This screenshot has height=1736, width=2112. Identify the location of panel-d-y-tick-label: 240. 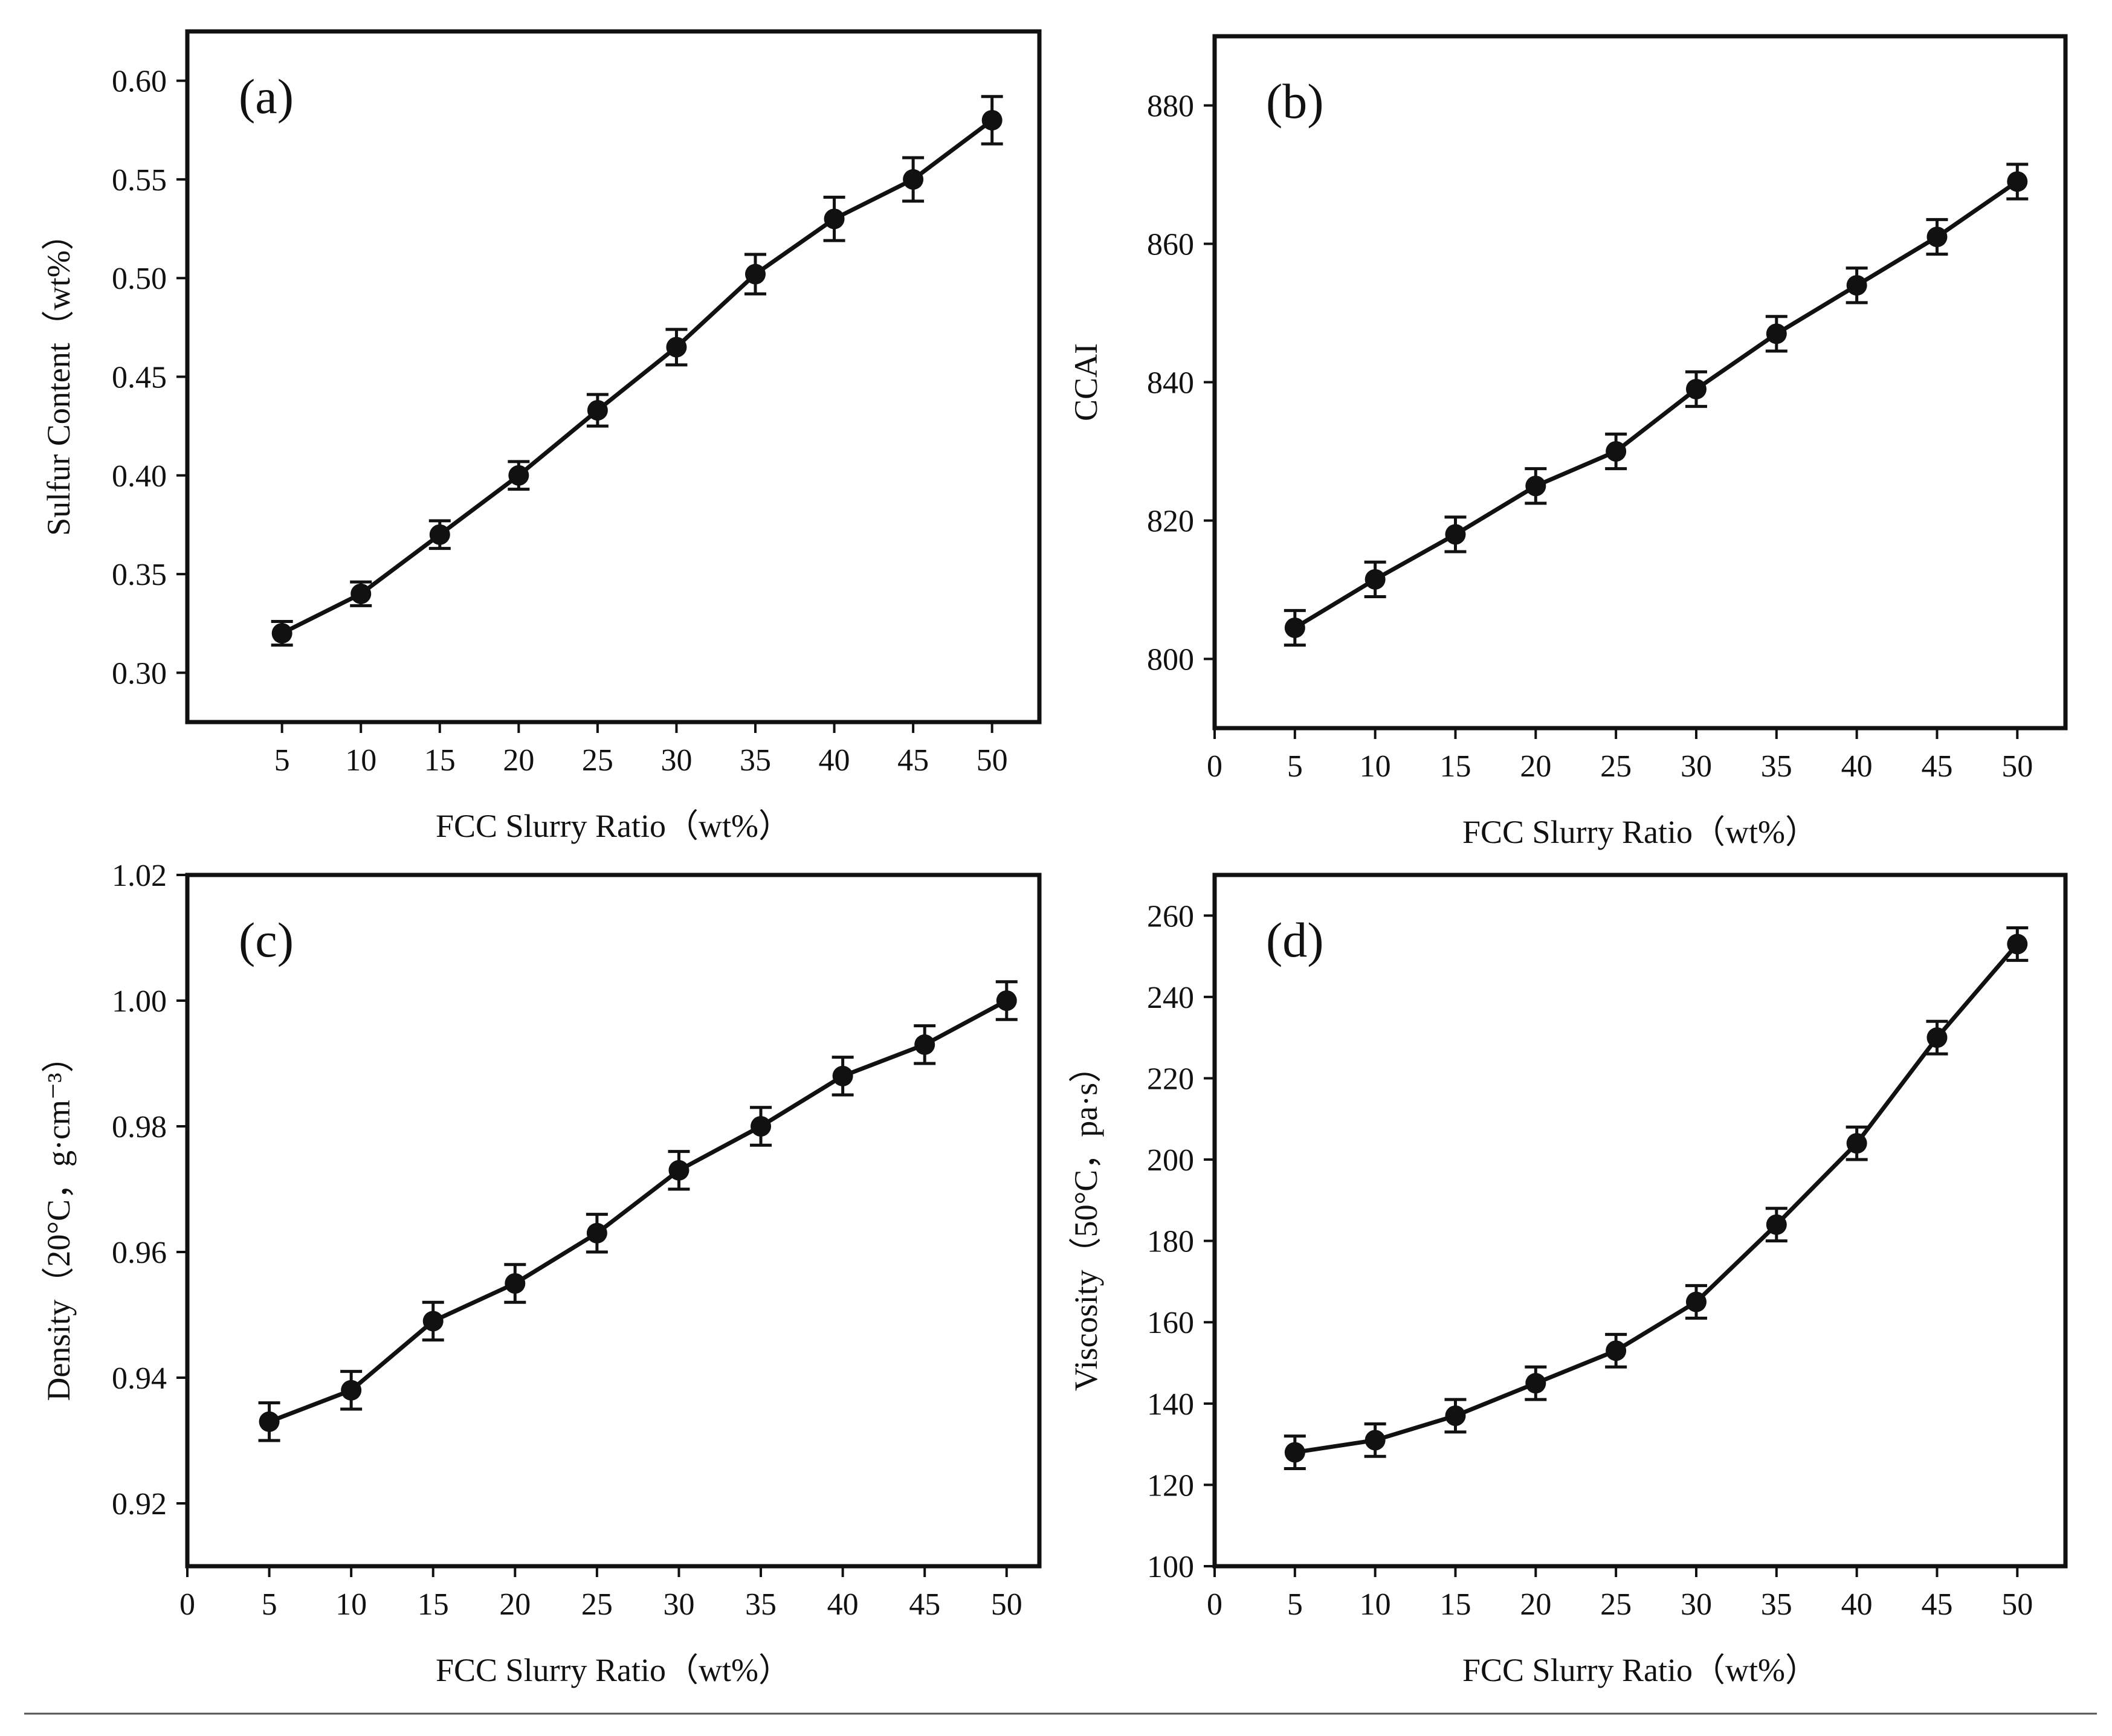
(1170, 998).